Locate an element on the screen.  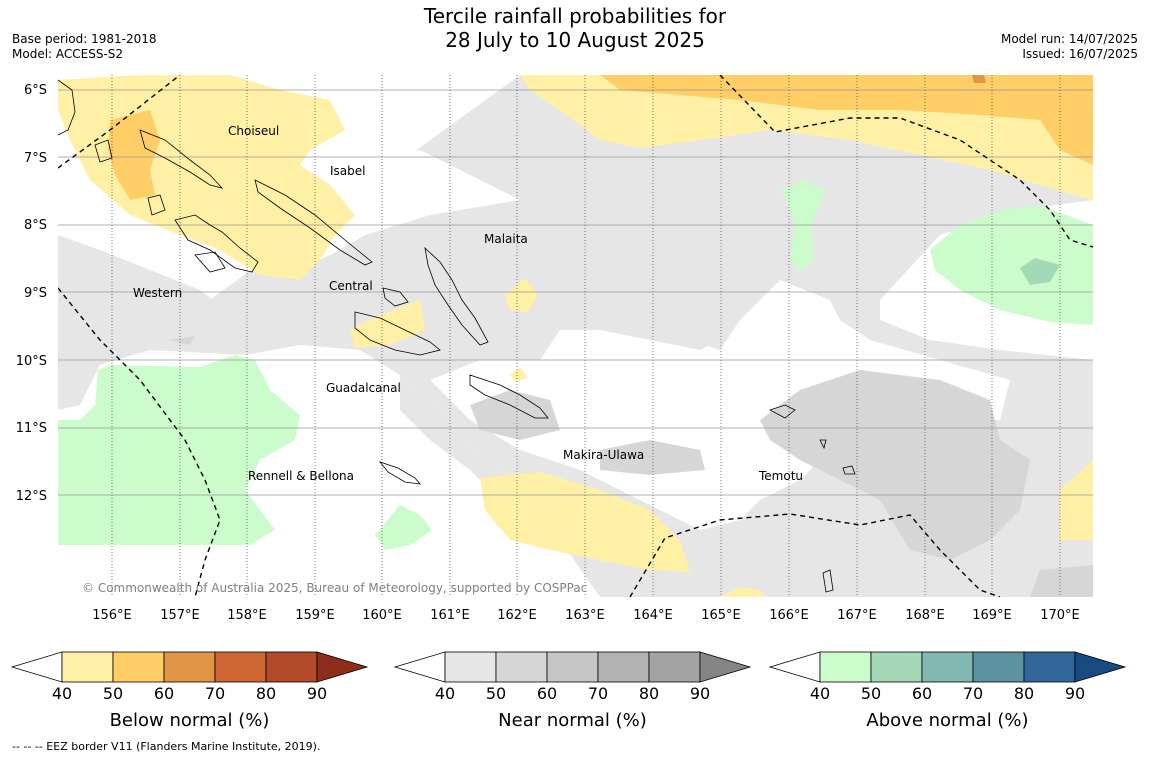
lon-label: 166°E is located at coordinates (789, 615).